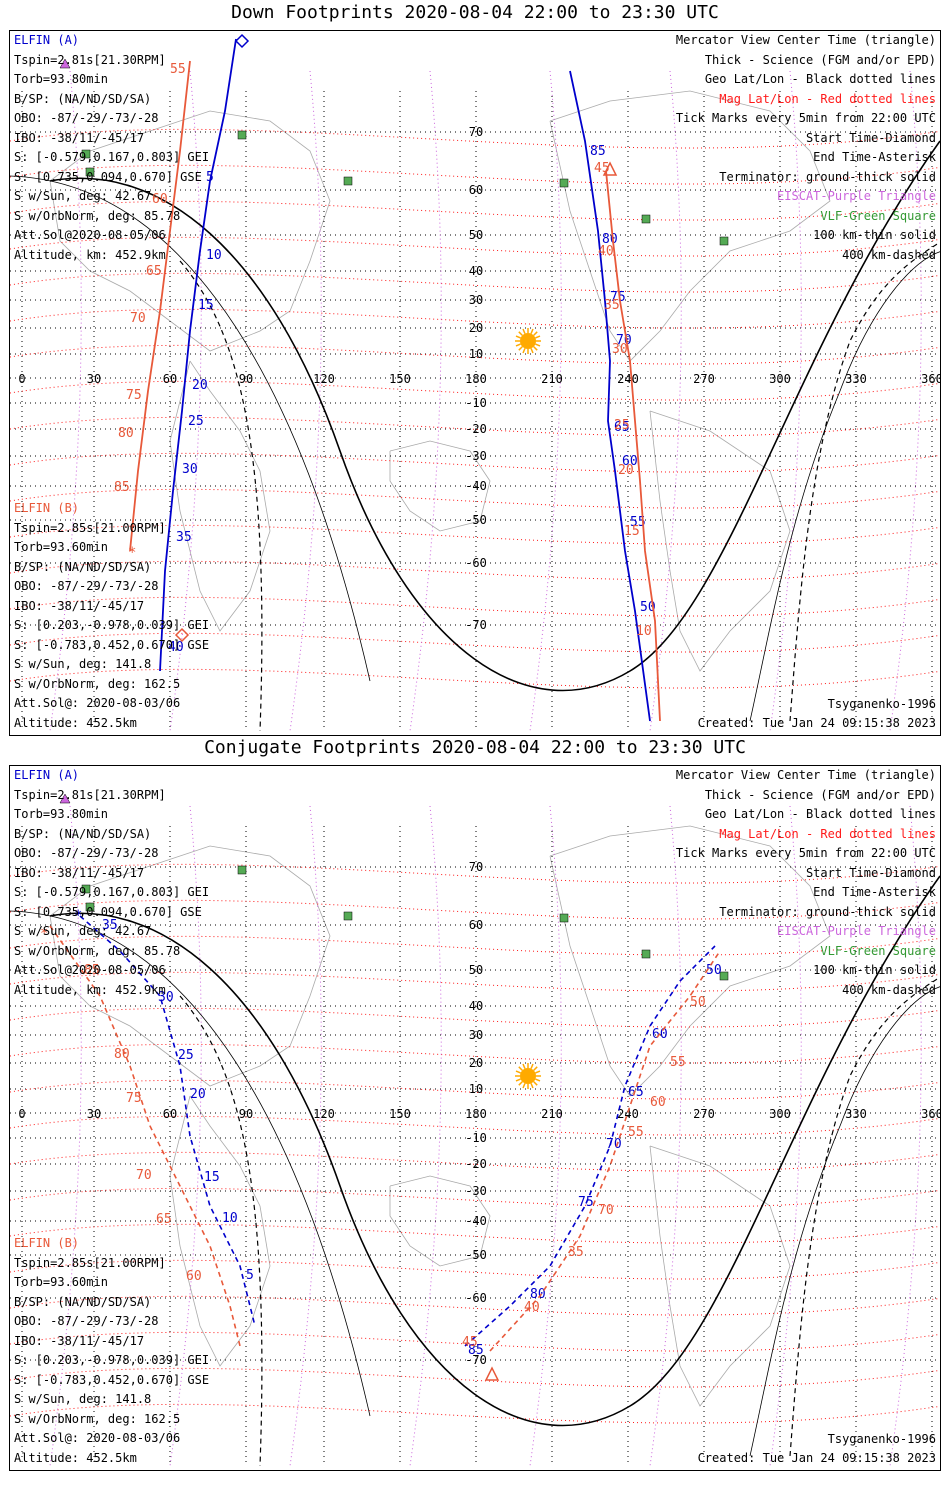 Image resolution: width=950 pixels, height=1500 pixels. Describe the element at coordinates (476, 300) in the screenshot. I see `lat-tick-label: 30` at that location.